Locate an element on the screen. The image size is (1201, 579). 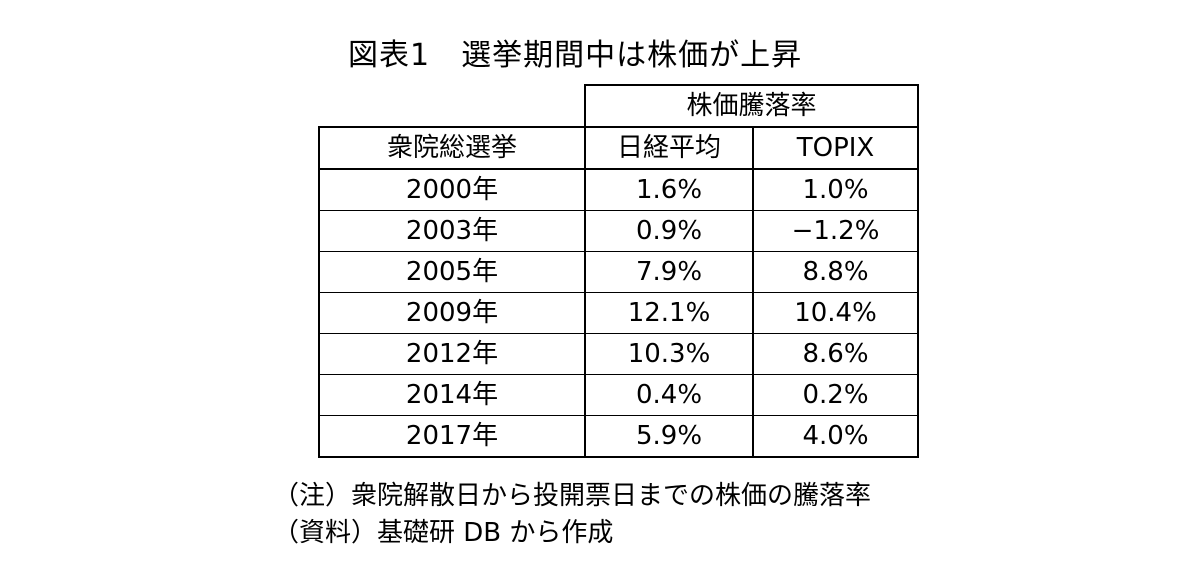
group-header-stock-return: 株価騰落率 is located at coordinates (751, 106).